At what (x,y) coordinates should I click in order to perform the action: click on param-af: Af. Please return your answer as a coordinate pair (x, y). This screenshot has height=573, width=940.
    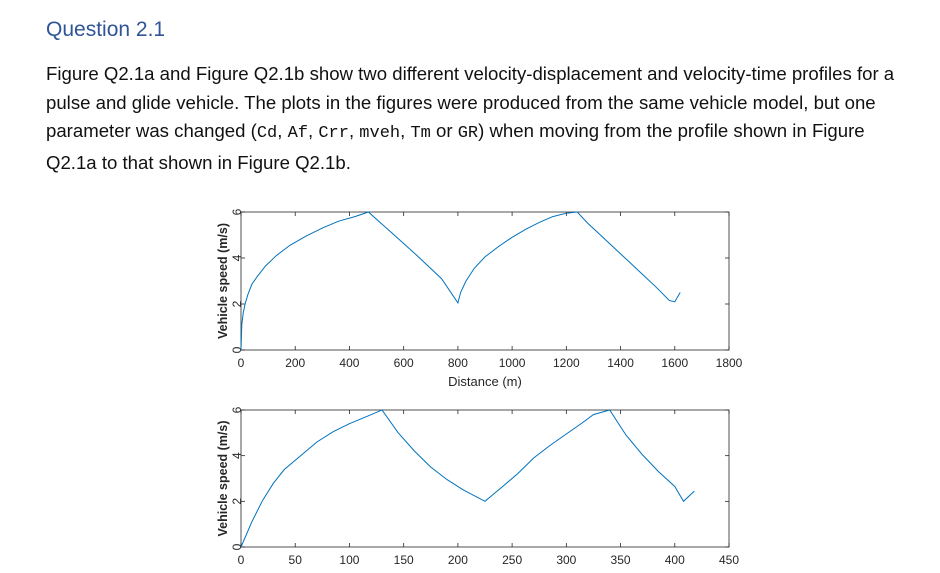
    Looking at the image, I should click on (297, 133).